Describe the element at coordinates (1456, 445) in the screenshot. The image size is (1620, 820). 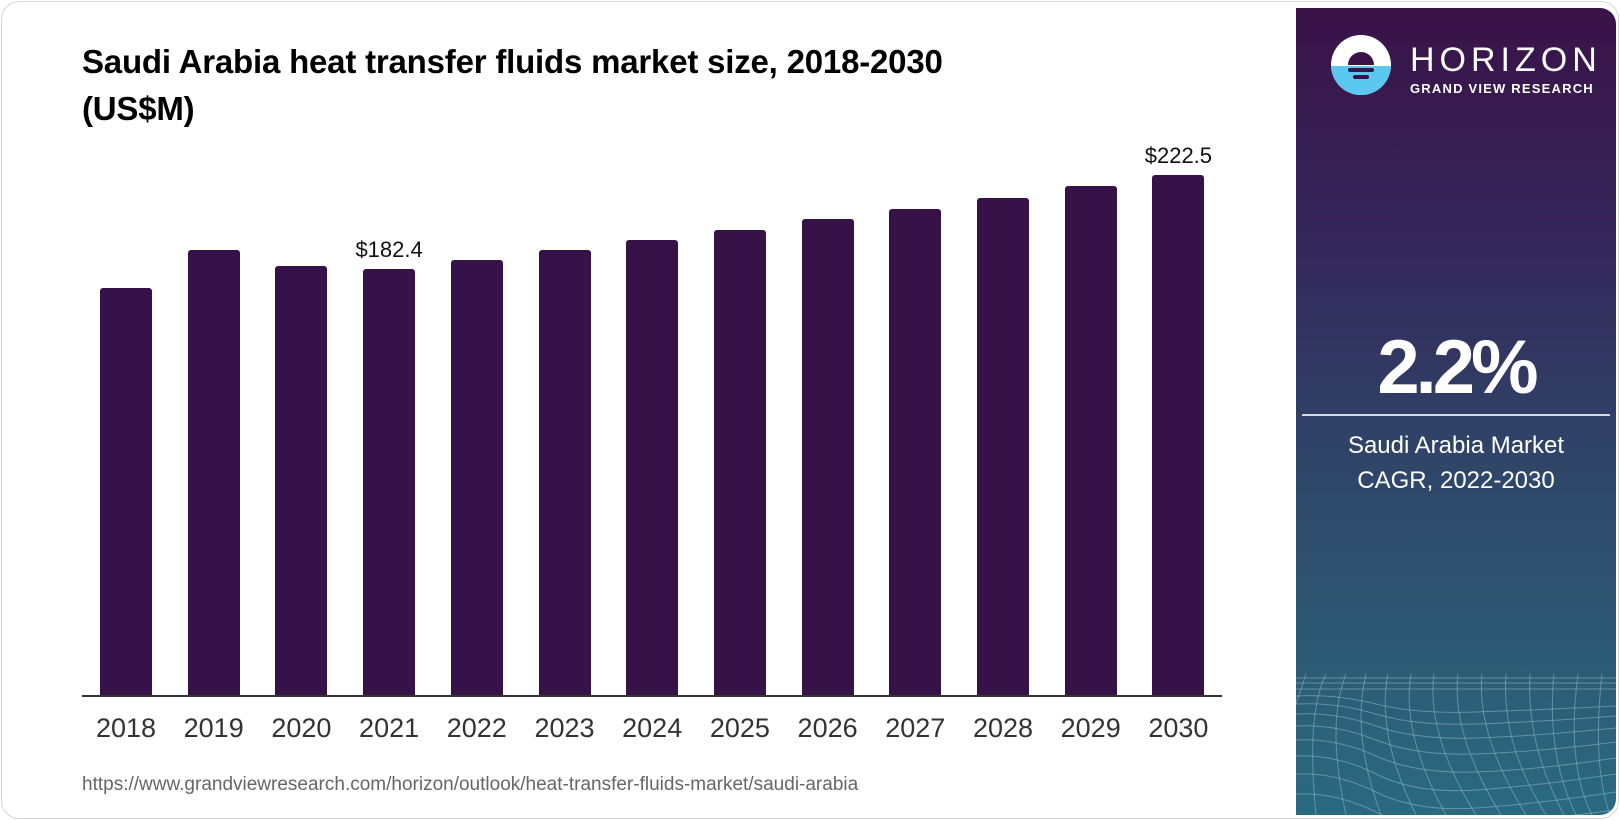
I see `cagr-desc-line1: Saudi Arabia Market` at that location.